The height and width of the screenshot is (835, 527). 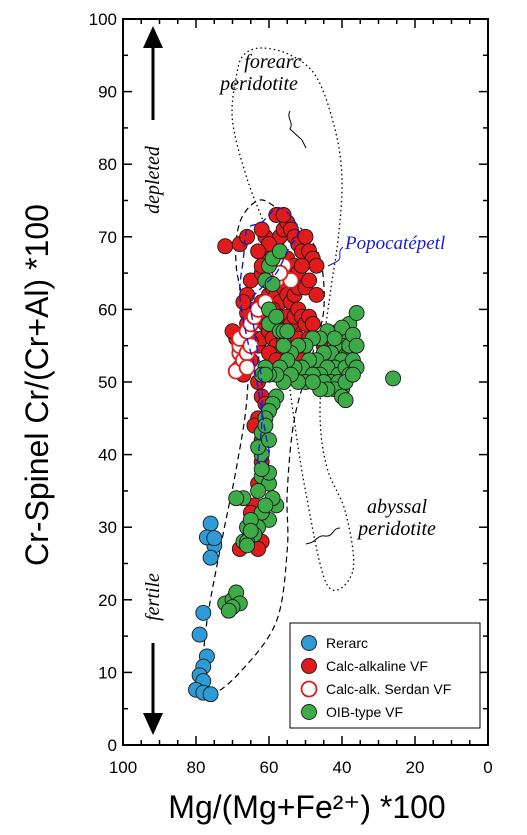 I want to click on x-tick-label: 60, so click(x=269, y=767).